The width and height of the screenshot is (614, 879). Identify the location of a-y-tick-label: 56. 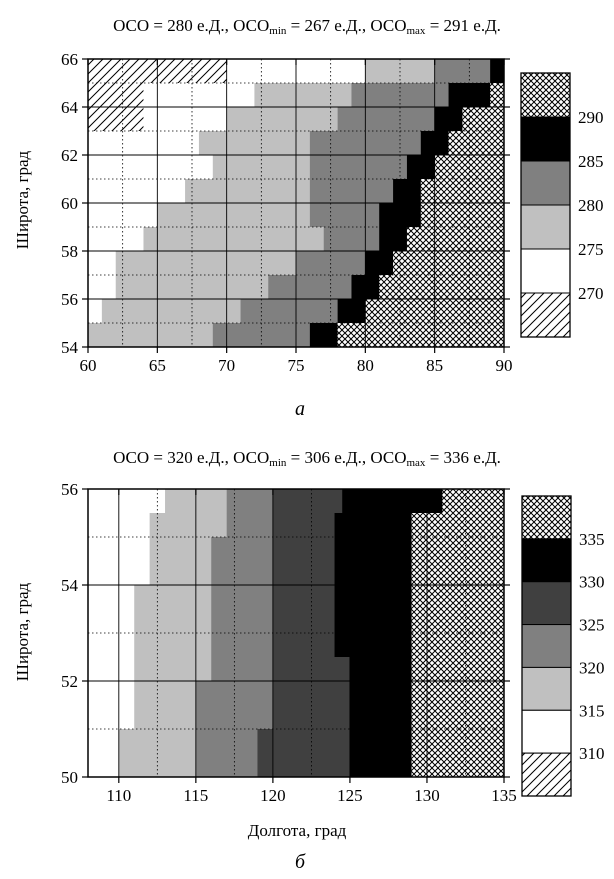
(69, 299).